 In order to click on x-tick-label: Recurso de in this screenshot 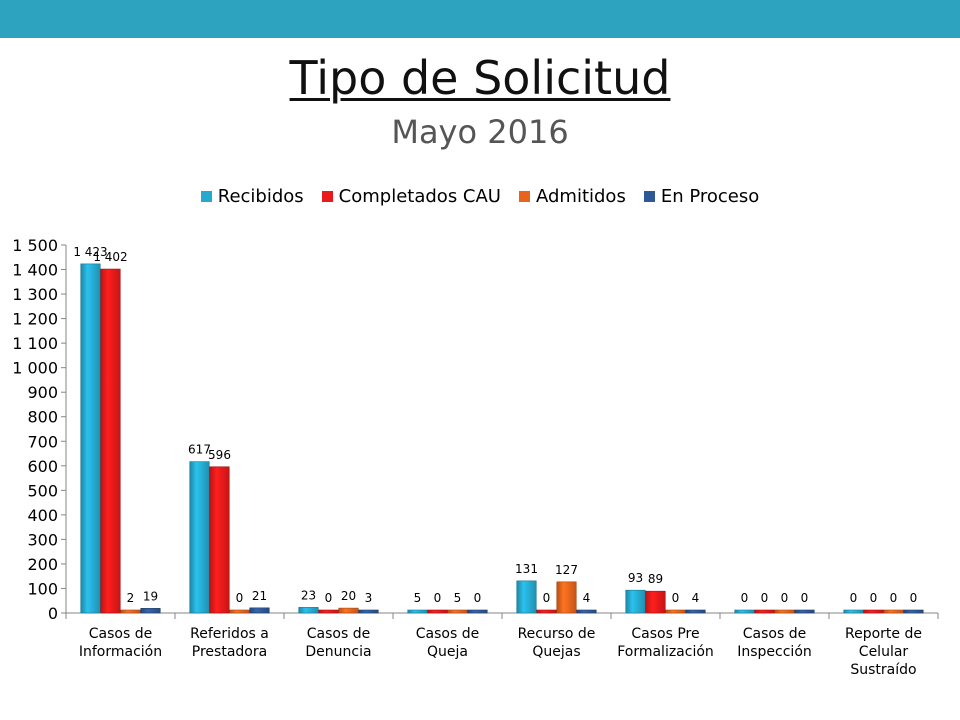, I will do `click(557, 634)`.